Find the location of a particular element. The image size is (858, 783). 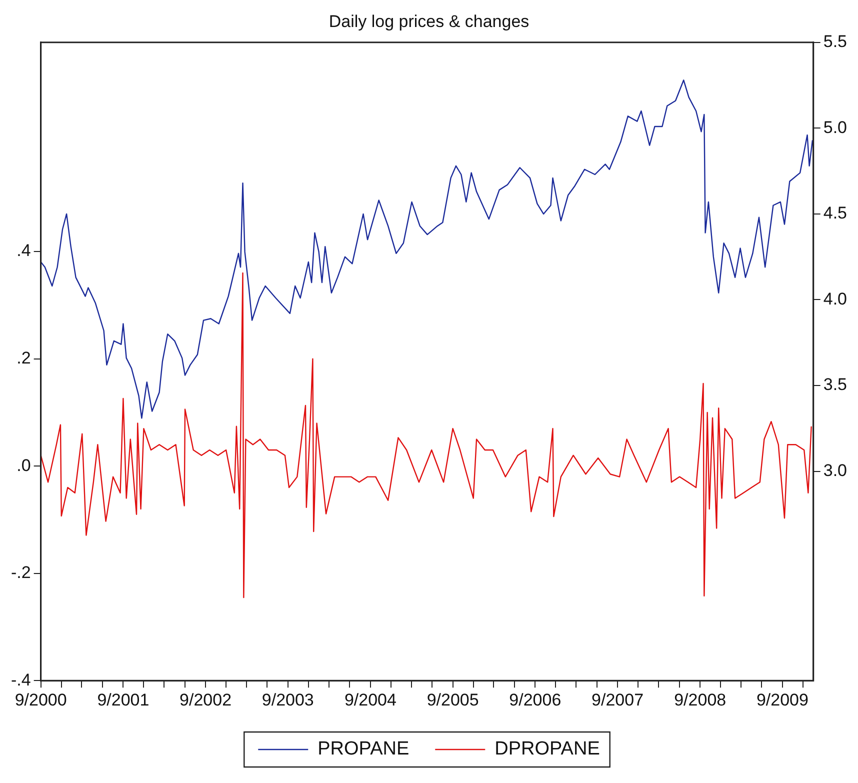

y2-tick-label: 5.0 is located at coordinates (835, 127).